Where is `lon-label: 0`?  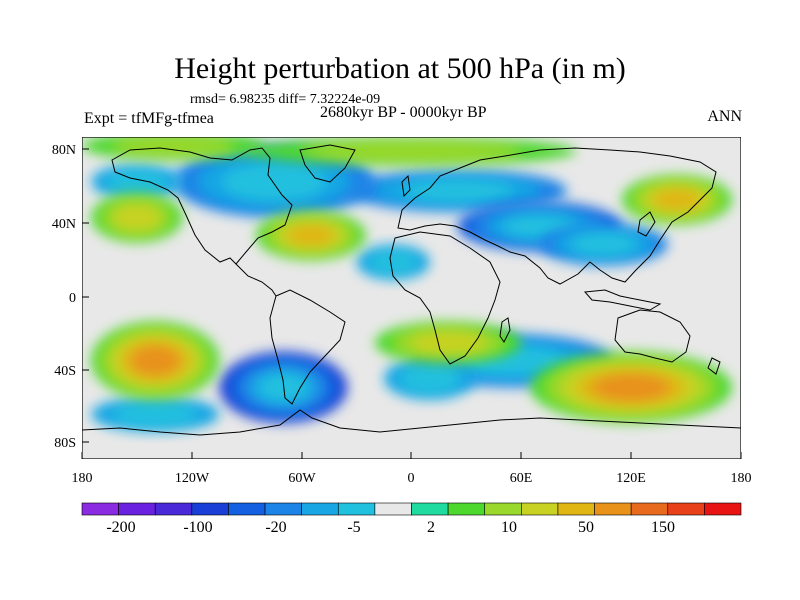 lon-label: 0 is located at coordinates (411, 478).